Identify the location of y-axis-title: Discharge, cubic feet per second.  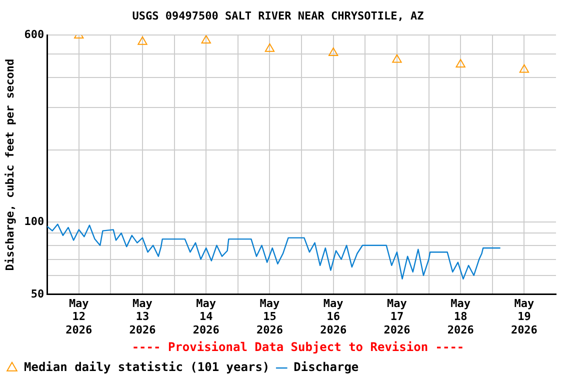
(9, 164).